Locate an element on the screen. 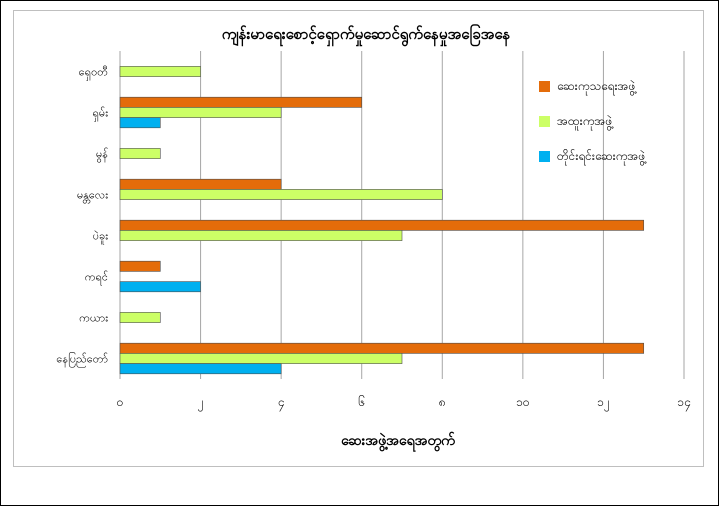 The width and height of the screenshot is (719, 506). category-label: ရှေ၀တီ is located at coordinates (94, 73).